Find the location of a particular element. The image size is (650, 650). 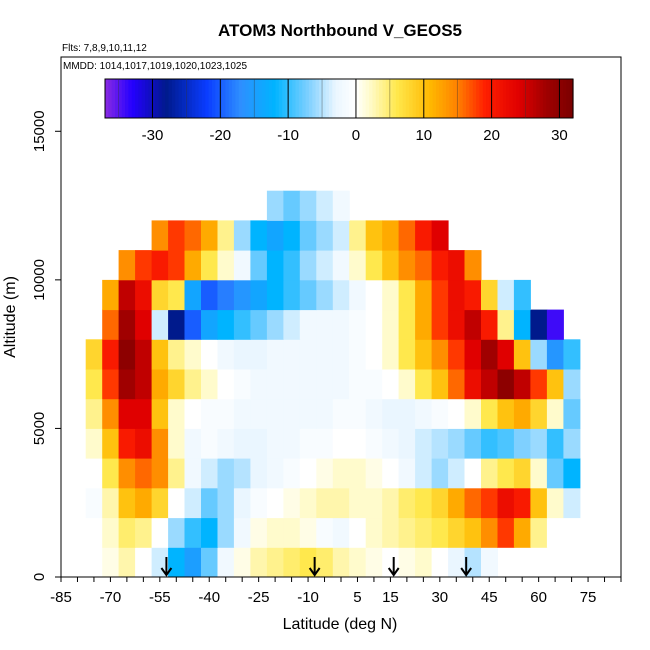

colorbar-tick-label: -10 is located at coordinates (288, 135).